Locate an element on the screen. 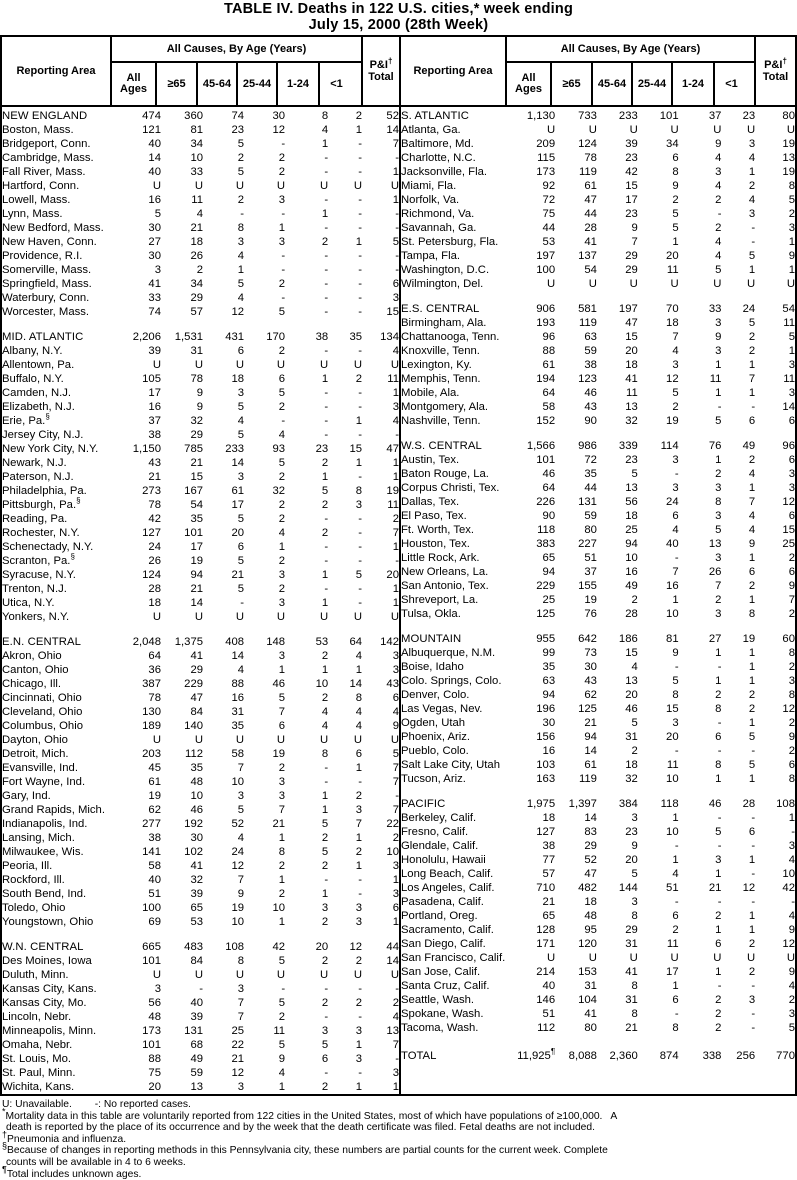  header-all-causes-label-right: All Causes, By Age (Years) is located at coordinates (630, 50).